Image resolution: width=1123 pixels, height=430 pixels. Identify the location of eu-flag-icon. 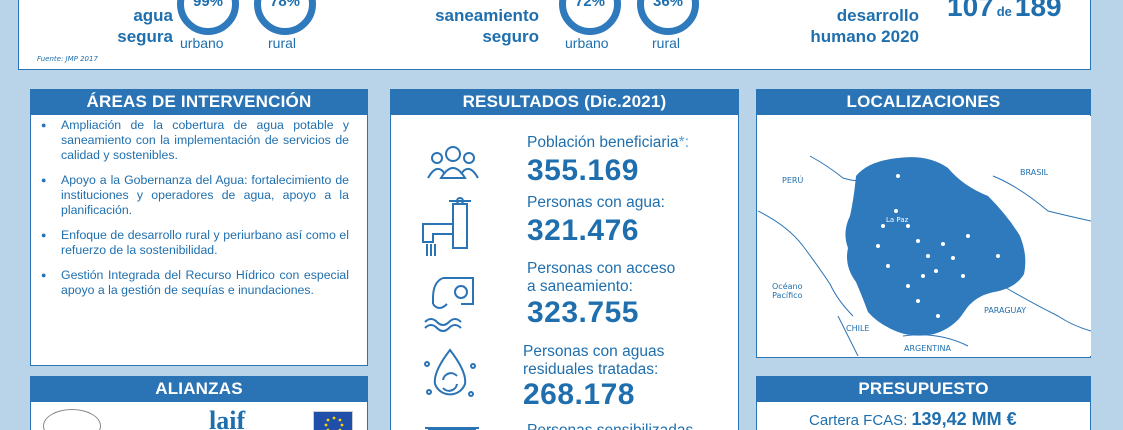
(333, 420).